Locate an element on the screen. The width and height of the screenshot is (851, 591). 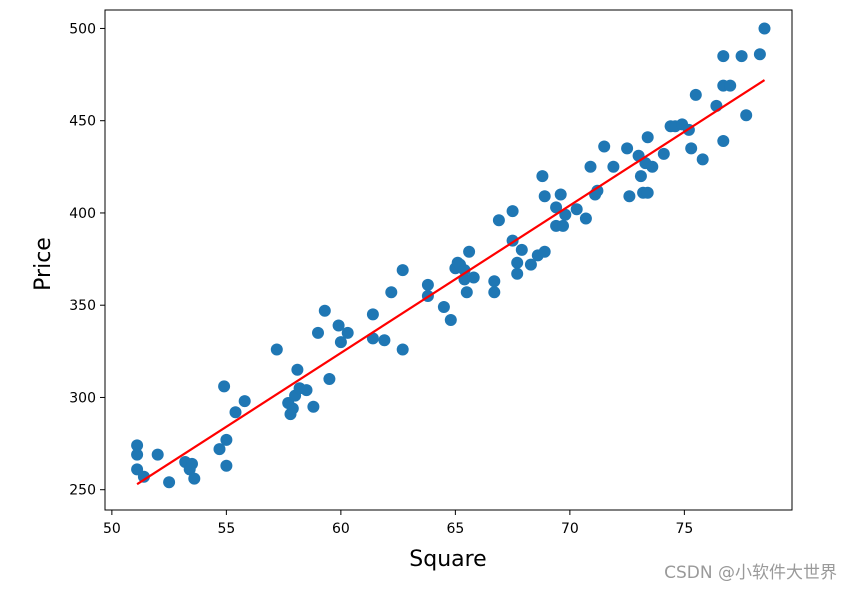
x-axis-title: Square is located at coordinates (447, 559).